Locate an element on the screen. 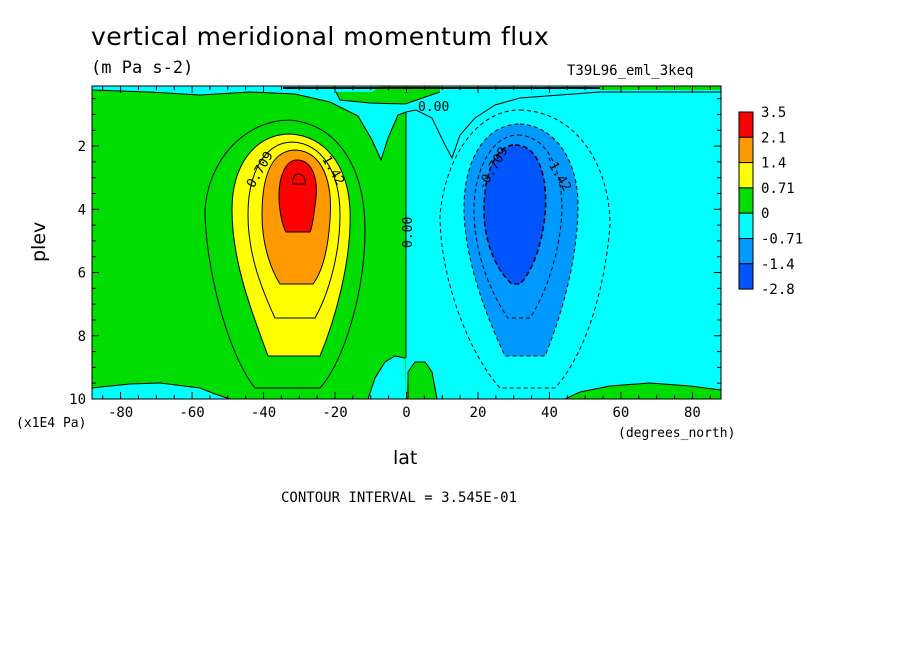 The image size is (904, 654). colorbar-label: 3.5 is located at coordinates (773, 113).